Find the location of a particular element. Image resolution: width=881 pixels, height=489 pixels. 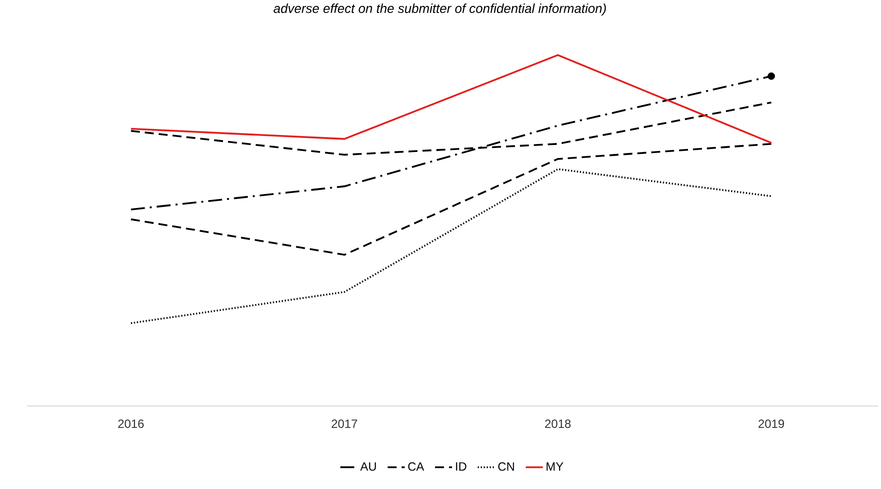

legend-label: ID is located at coordinates (461, 466).